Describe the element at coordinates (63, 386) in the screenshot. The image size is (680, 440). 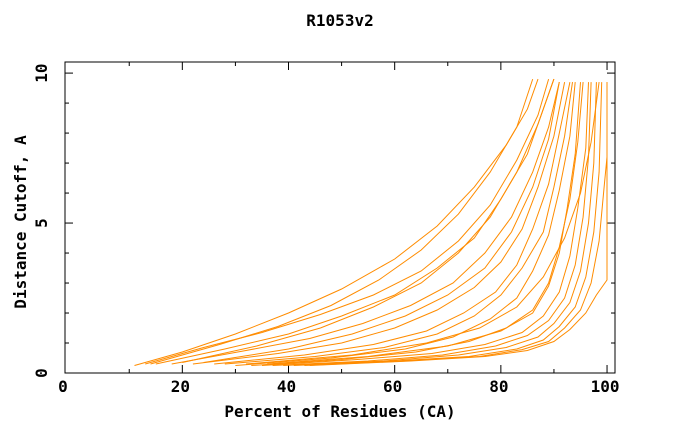
I see `x-tick-label: 0` at that location.